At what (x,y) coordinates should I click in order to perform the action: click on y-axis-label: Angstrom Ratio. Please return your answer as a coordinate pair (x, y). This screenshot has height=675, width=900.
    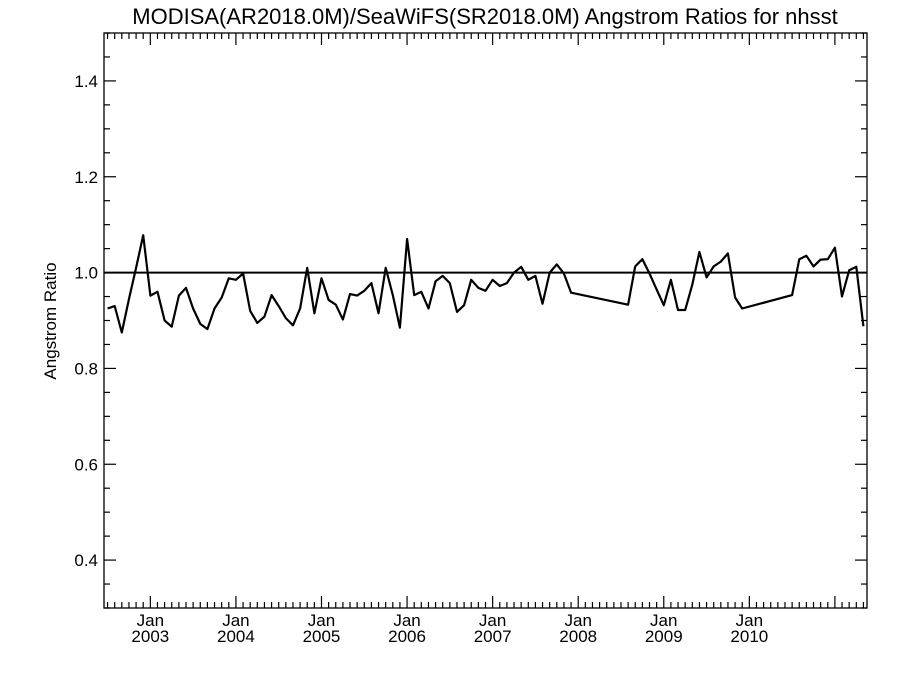
    Looking at the image, I should click on (50, 320).